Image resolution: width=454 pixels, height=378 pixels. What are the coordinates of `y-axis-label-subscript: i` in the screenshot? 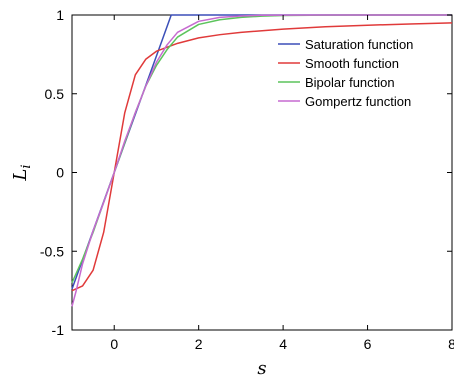 It's located at (26, 166).